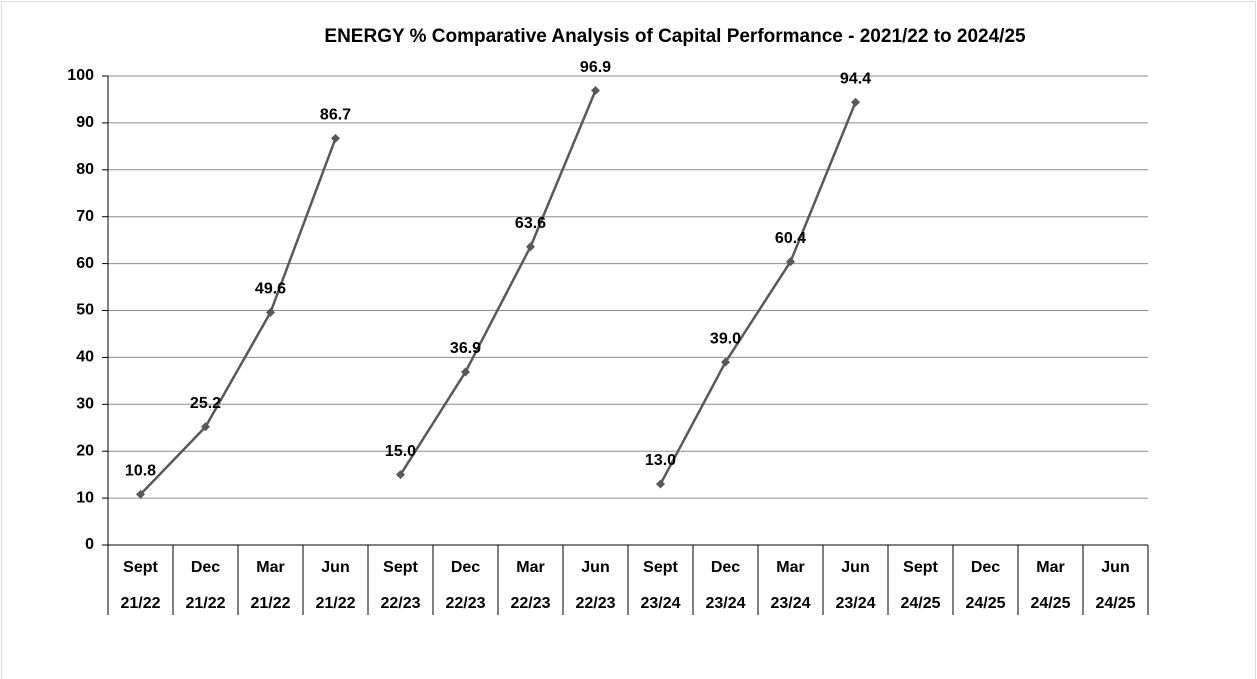 This screenshot has height=679, width=1257. Describe the element at coordinates (85, 497) in the screenshot. I see `y-tick-label: 10` at that location.